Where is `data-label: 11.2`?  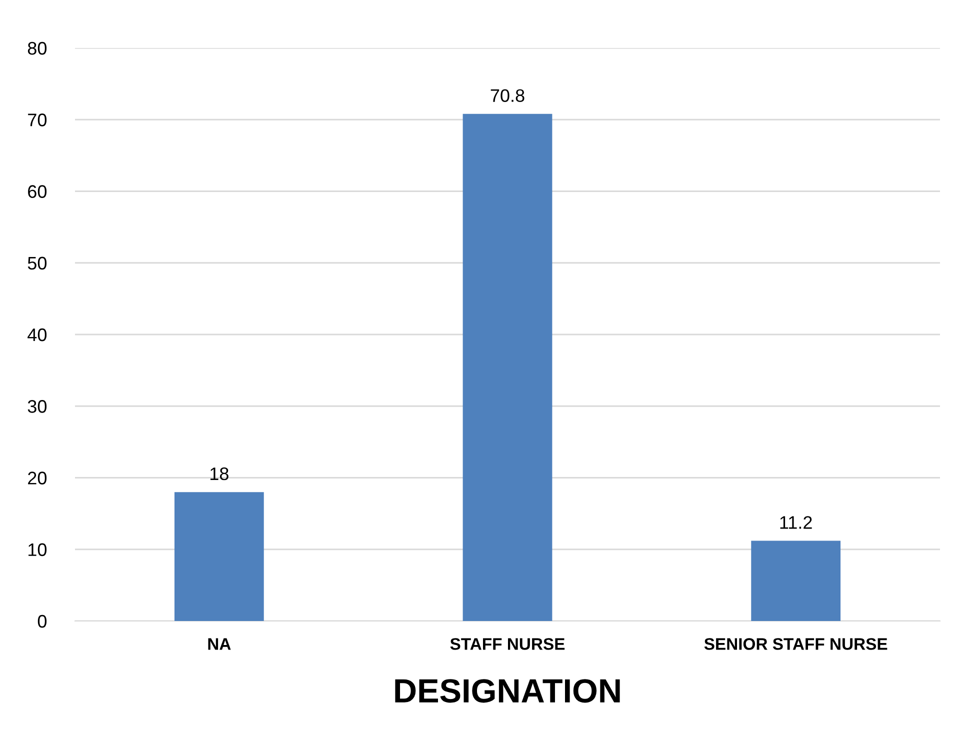
data-label: 11.2 is located at coordinates (796, 522).